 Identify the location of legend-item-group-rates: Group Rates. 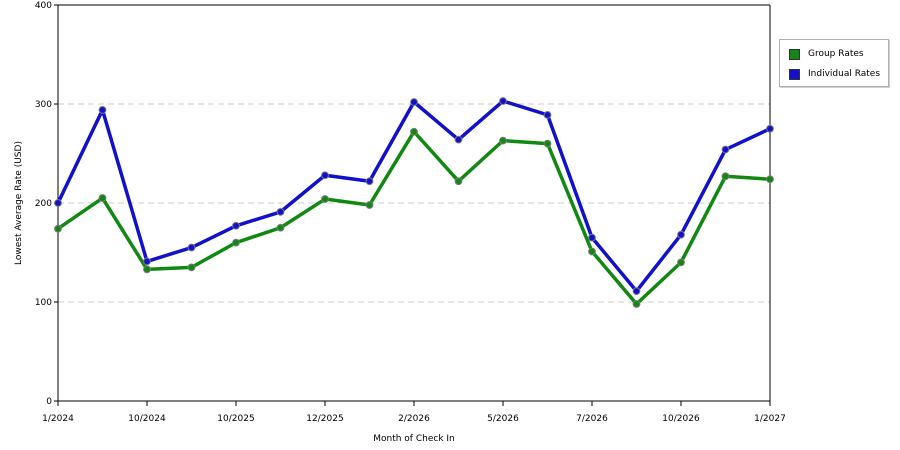
(826, 54).